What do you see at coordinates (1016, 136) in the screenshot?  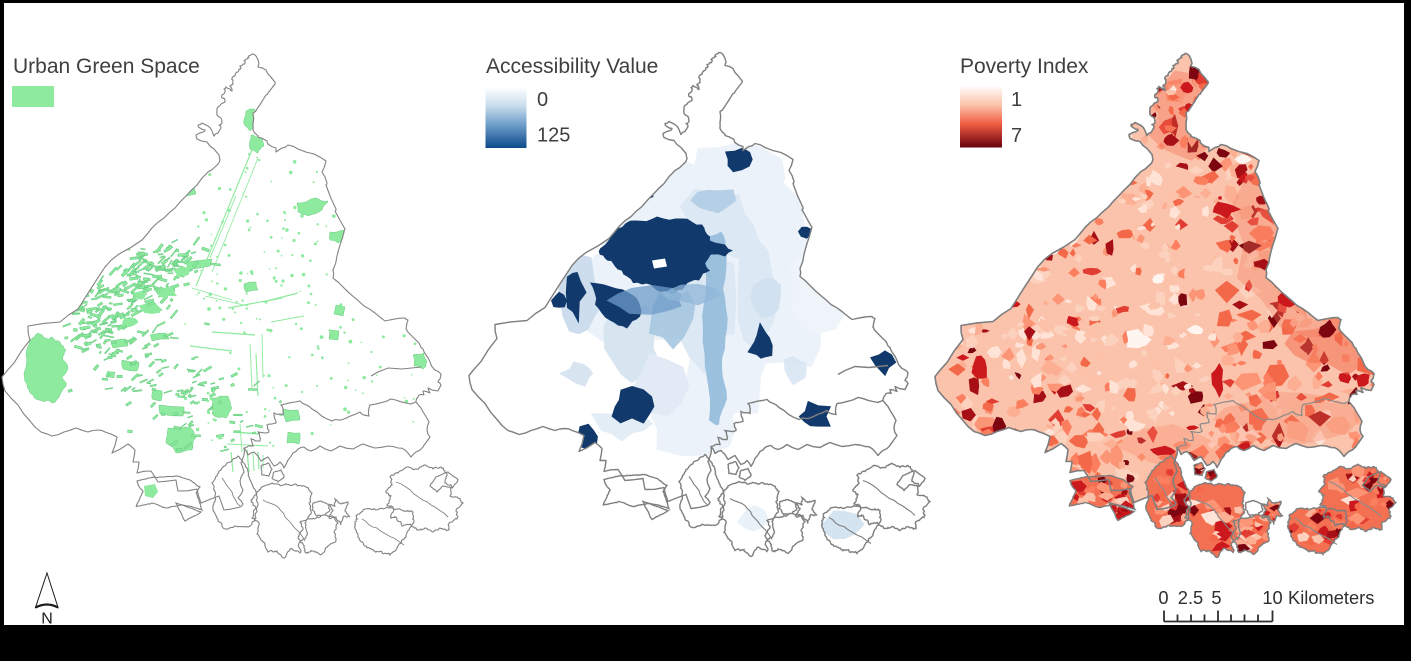 I see `svg-text: 7` at bounding box center [1016, 136].